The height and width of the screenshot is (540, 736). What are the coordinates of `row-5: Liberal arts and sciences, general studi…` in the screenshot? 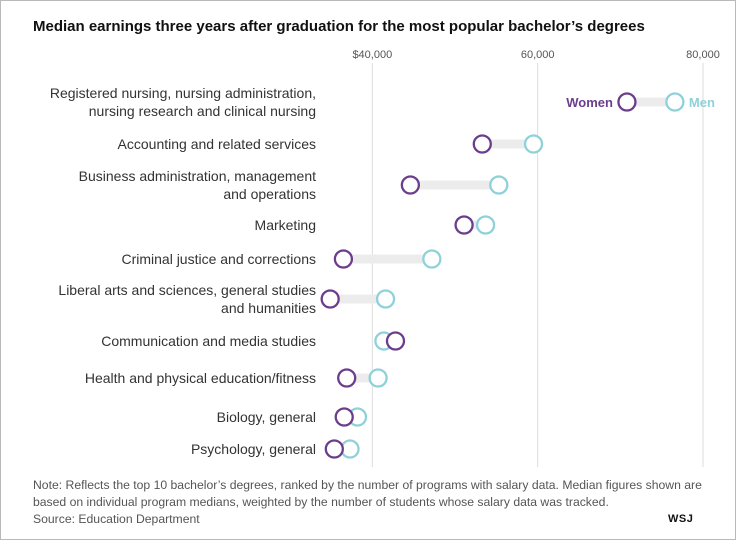 It's located at (227, 299).